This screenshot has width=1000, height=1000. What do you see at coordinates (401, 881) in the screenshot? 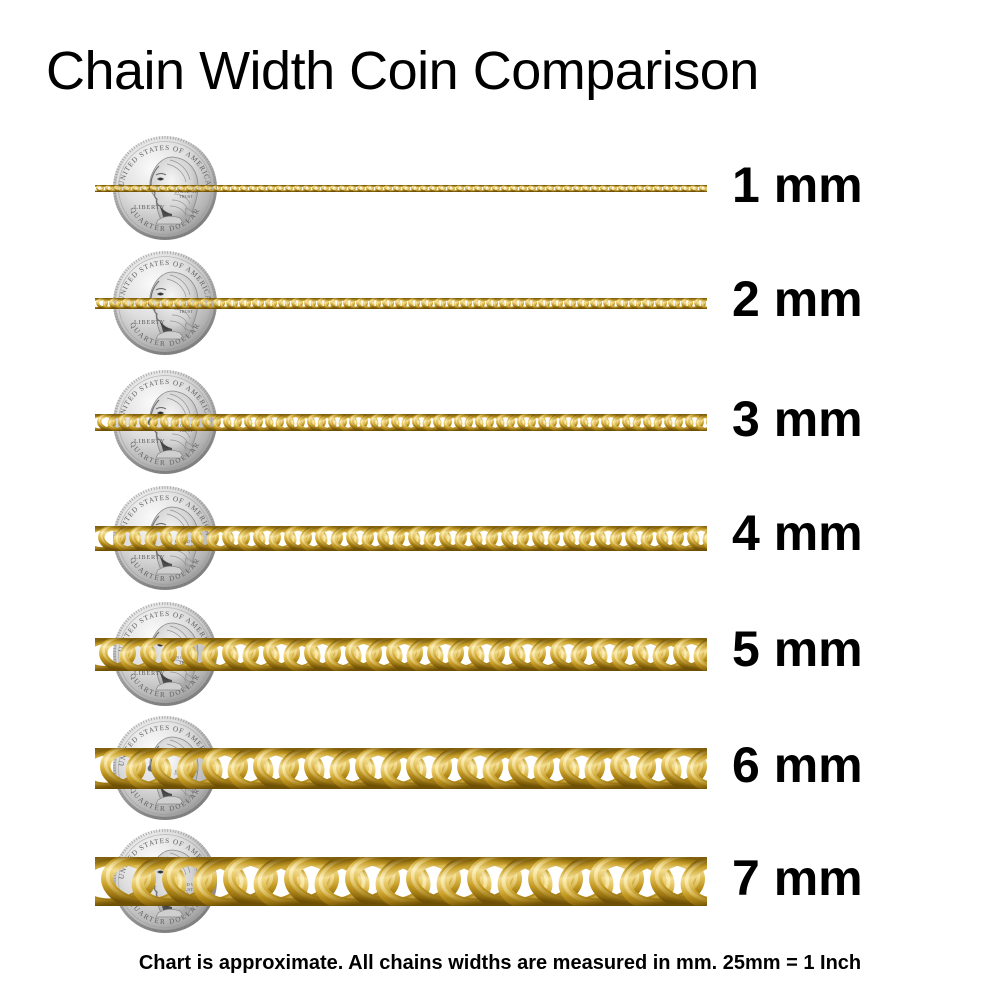
I see `chain-swatch-7mm` at bounding box center [401, 881].